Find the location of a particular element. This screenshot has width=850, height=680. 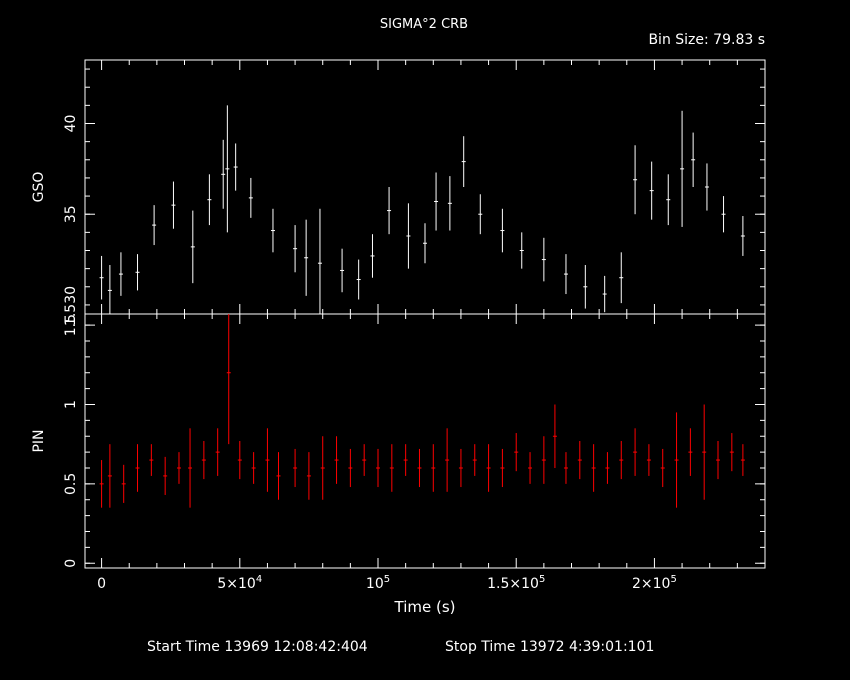

y-tick-label: 0 is located at coordinates (71, 563).